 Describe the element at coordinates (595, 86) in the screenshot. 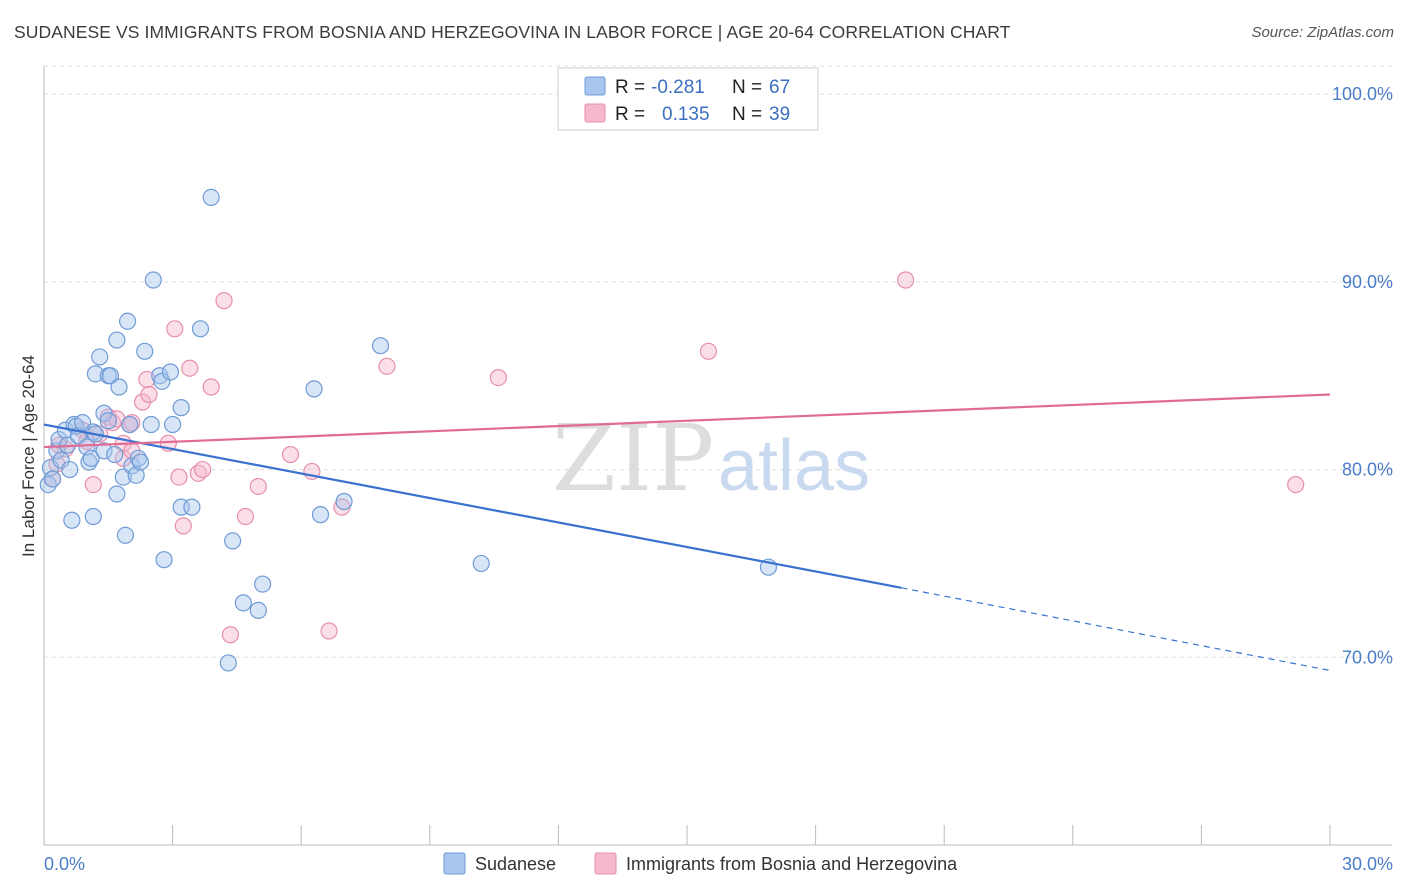

I see `legend-swatch-sudanese` at that location.